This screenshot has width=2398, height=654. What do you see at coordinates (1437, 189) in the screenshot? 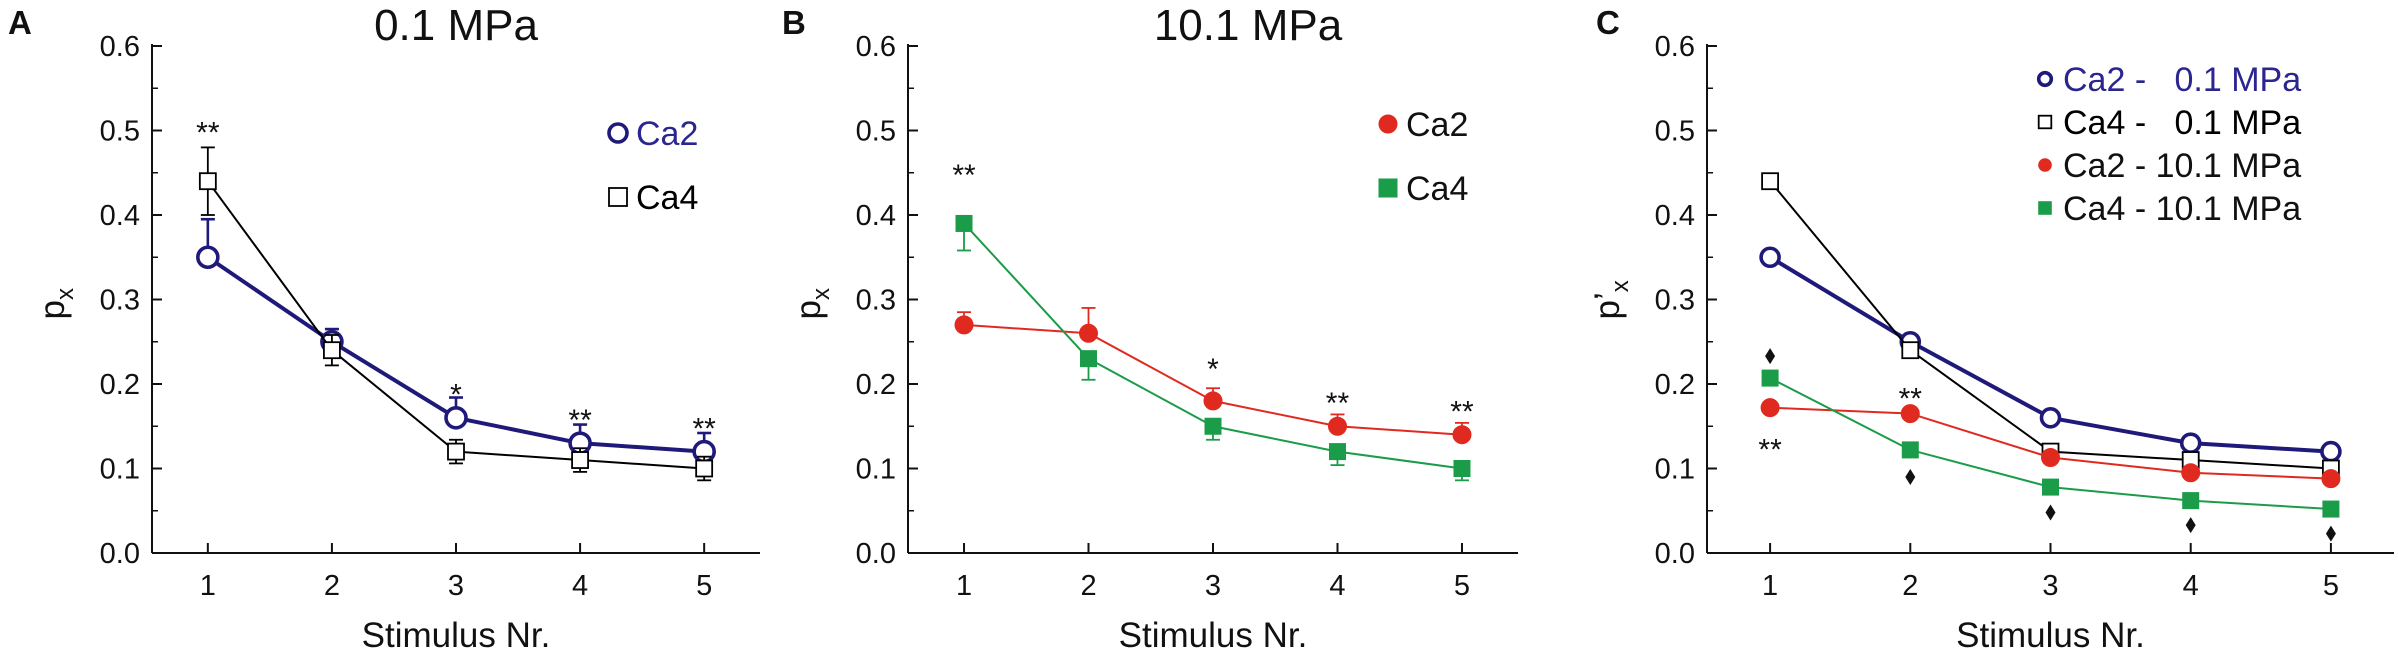
I see `legend-label: Ca4` at bounding box center [1437, 189].